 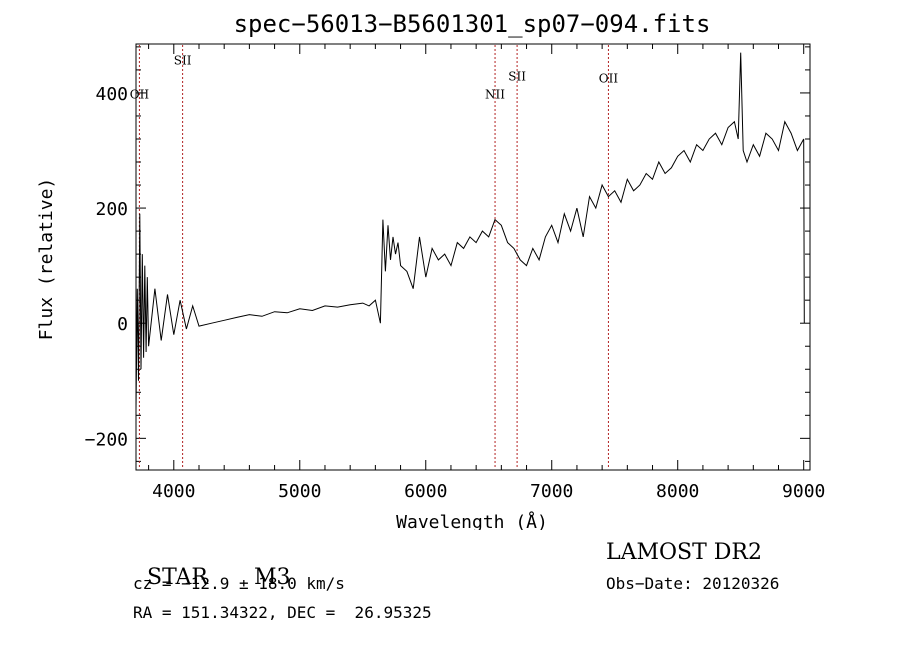 What do you see at coordinates (272, 577) in the screenshot?
I see `object-subclass-value: M3` at bounding box center [272, 577].